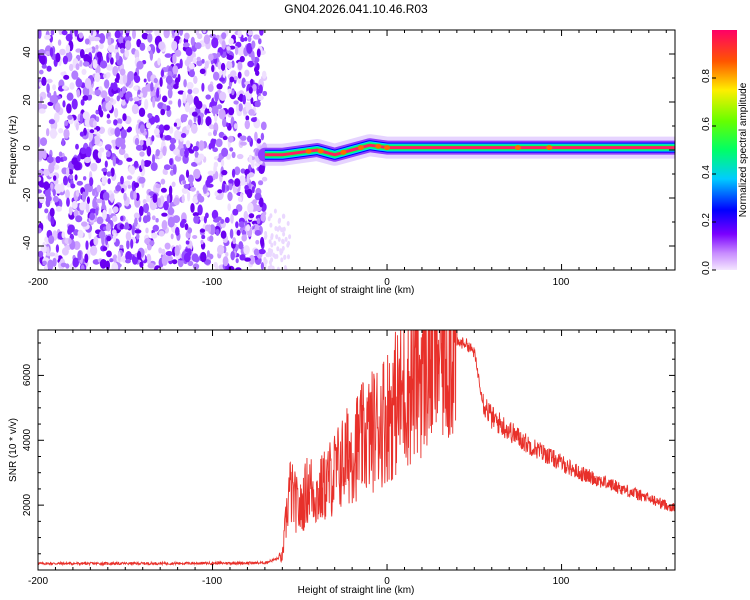 The height and width of the screenshot is (600, 750). I want to click on spectrogram-xtick-label: -200, so click(38, 282).